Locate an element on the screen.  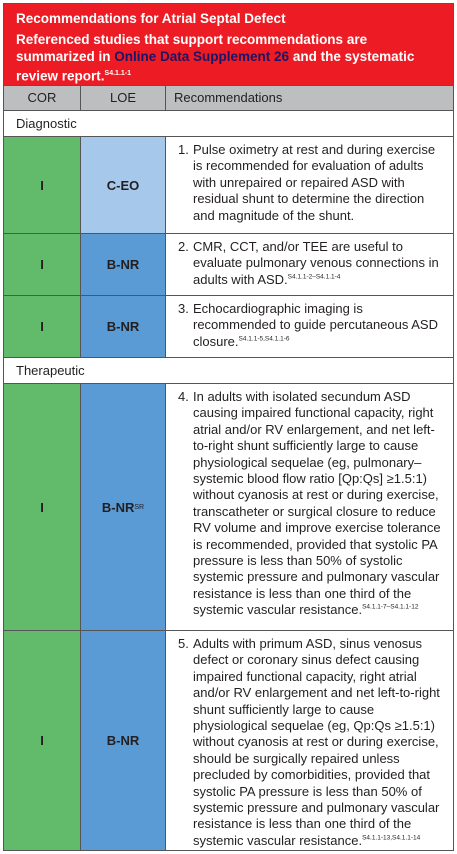
loe-sup: SR is located at coordinates (139, 507).